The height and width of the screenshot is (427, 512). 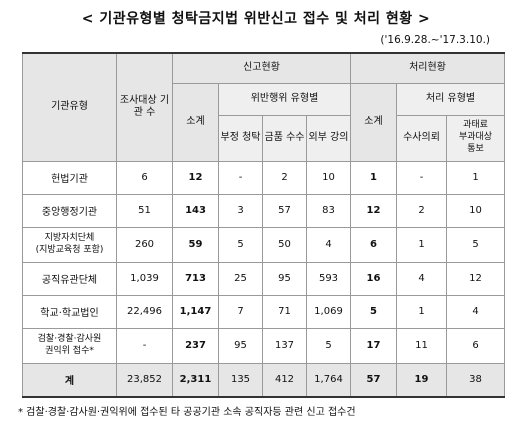 I want to click on row-money: 57, so click(x=284, y=210).